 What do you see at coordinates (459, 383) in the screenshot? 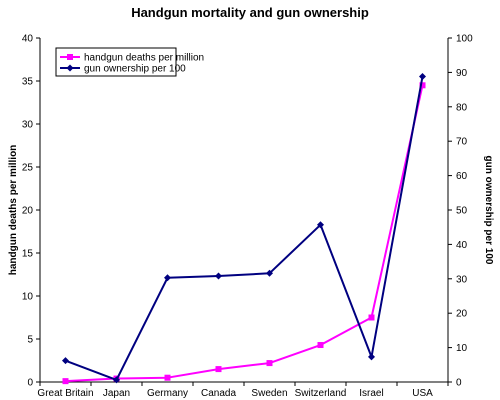
I see `right-tick-label: 0` at bounding box center [459, 383].